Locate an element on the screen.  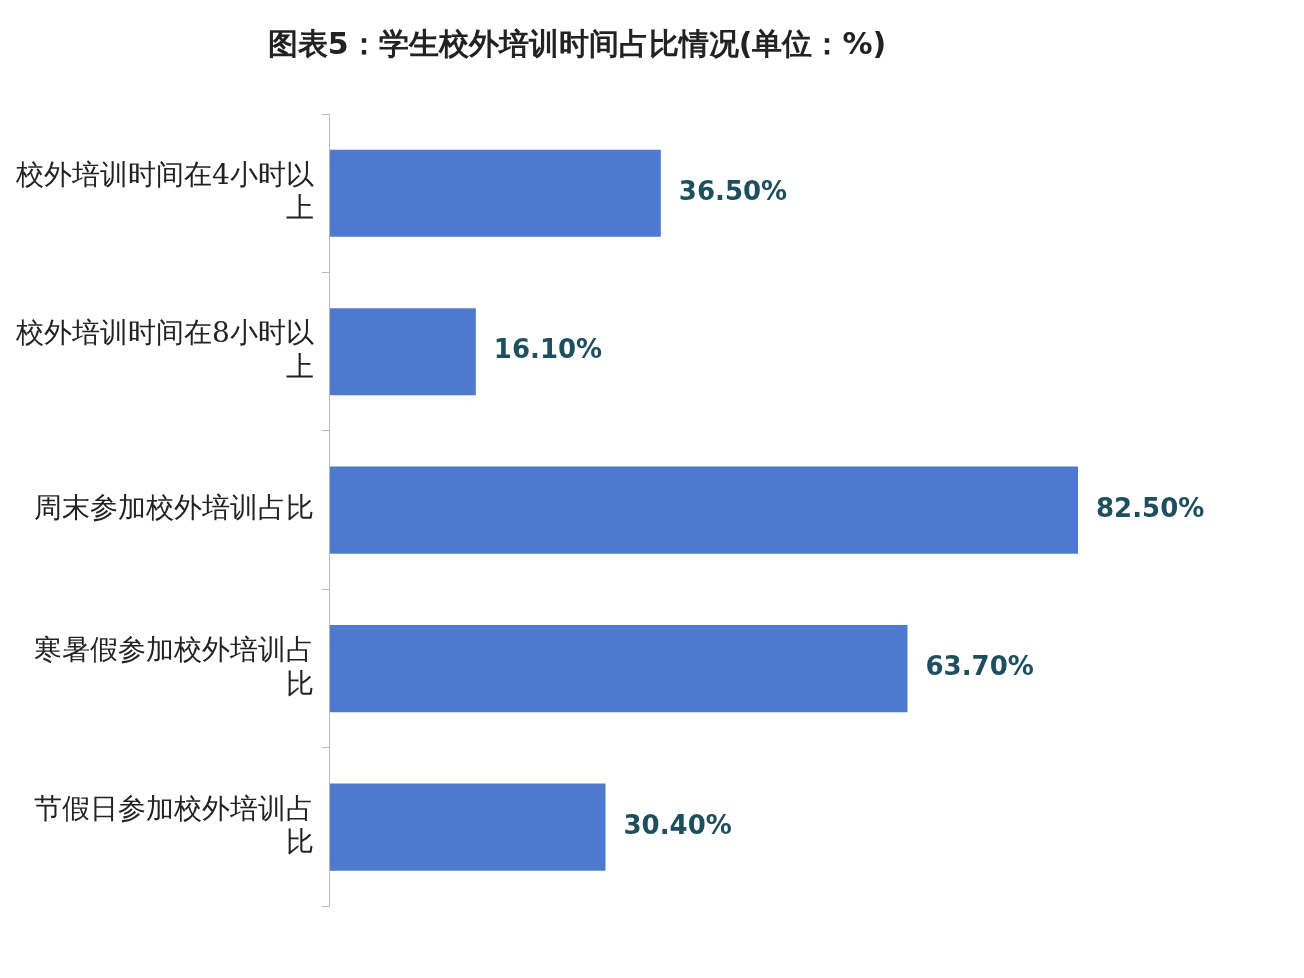
data-label: 30.40% is located at coordinates (677, 824).